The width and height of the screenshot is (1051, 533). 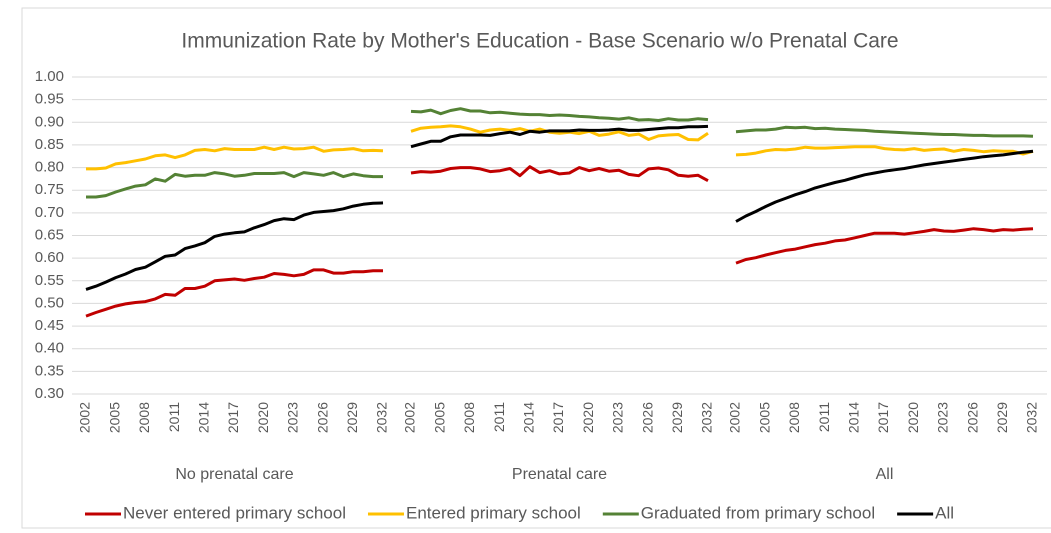 What do you see at coordinates (49, 325) in the screenshot?
I see `y-tick-label: 0.45` at bounding box center [49, 325].